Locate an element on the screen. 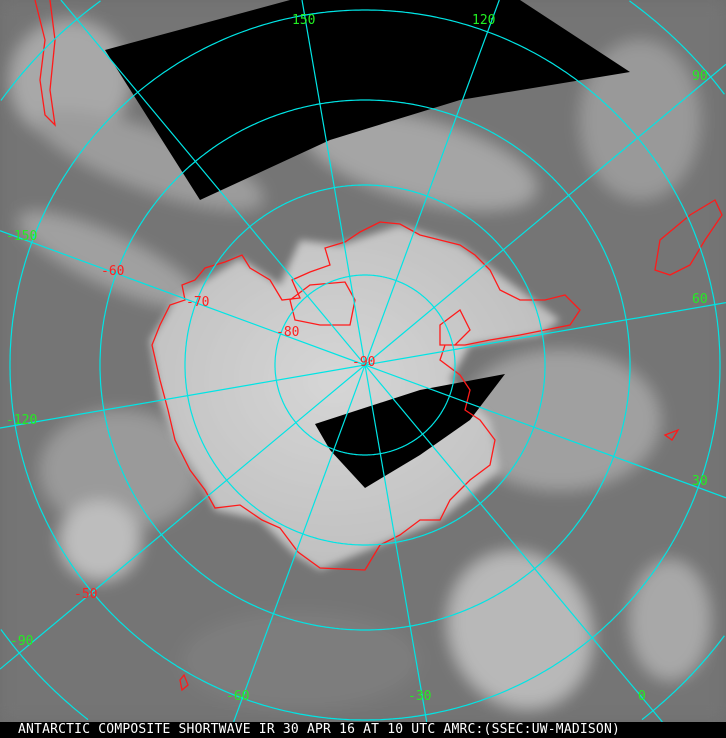  longitude-label: -30 is located at coordinates (419, 696).